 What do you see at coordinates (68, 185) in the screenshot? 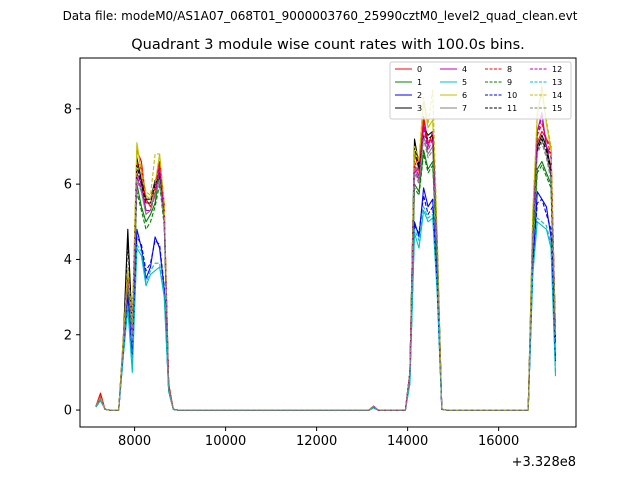
I see `y-tick-label: 6` at bounding box center [68, 185].